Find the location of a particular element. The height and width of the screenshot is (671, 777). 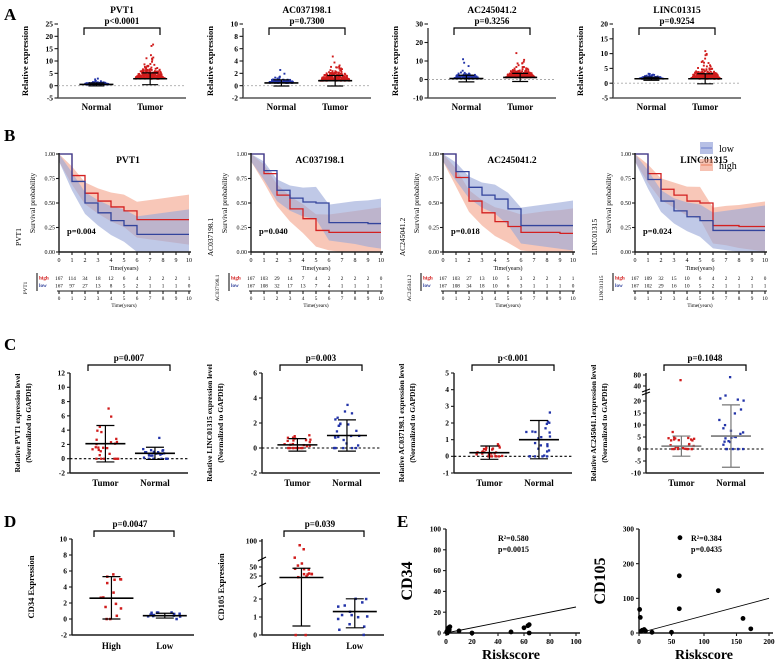

ci-band-low is located at coordinates (316, 201).